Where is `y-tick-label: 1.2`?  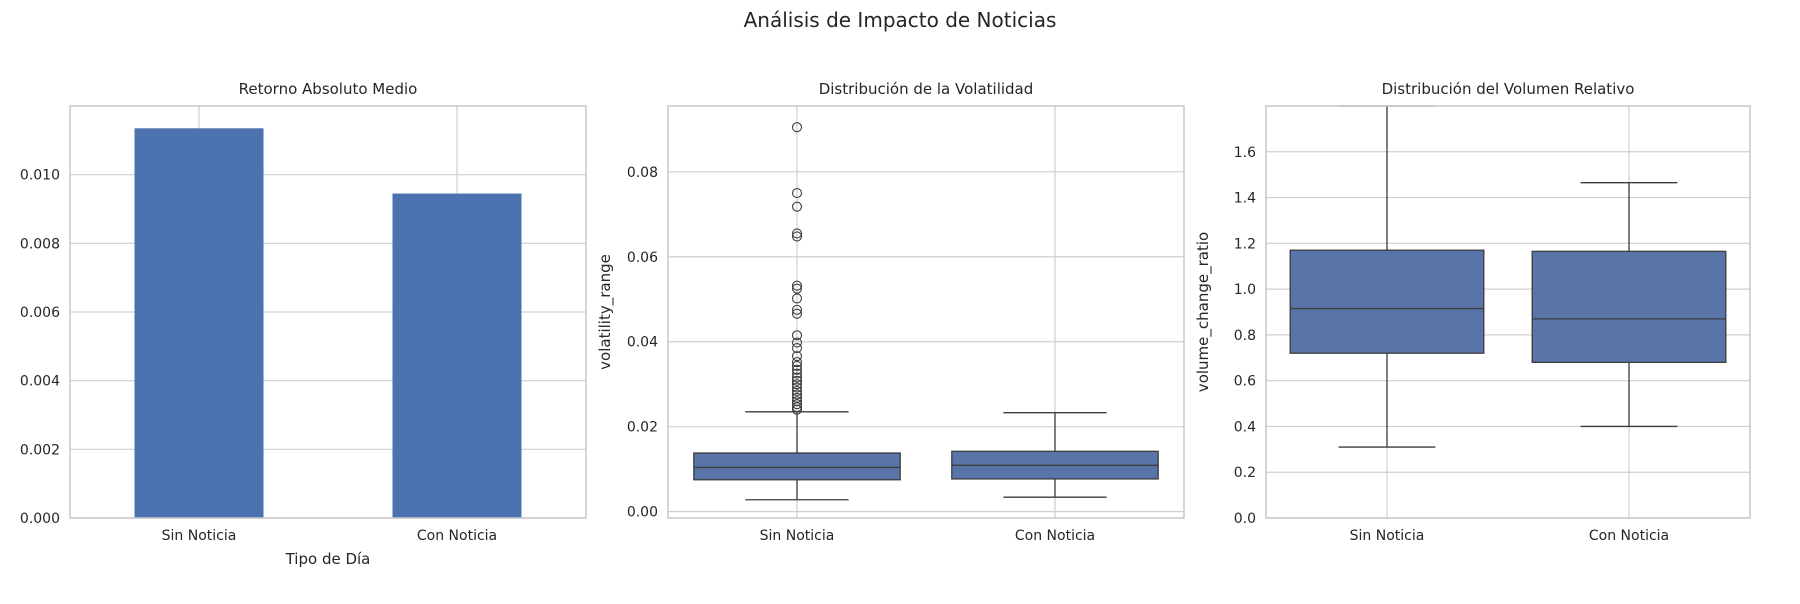 y-tick-label: 1.2 is located at coordinates (1245, 244).